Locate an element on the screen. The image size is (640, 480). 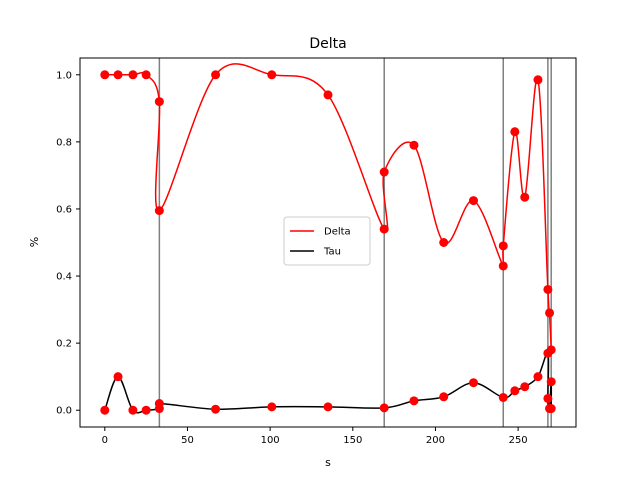
legend-box is located at coordinates (327, 241).